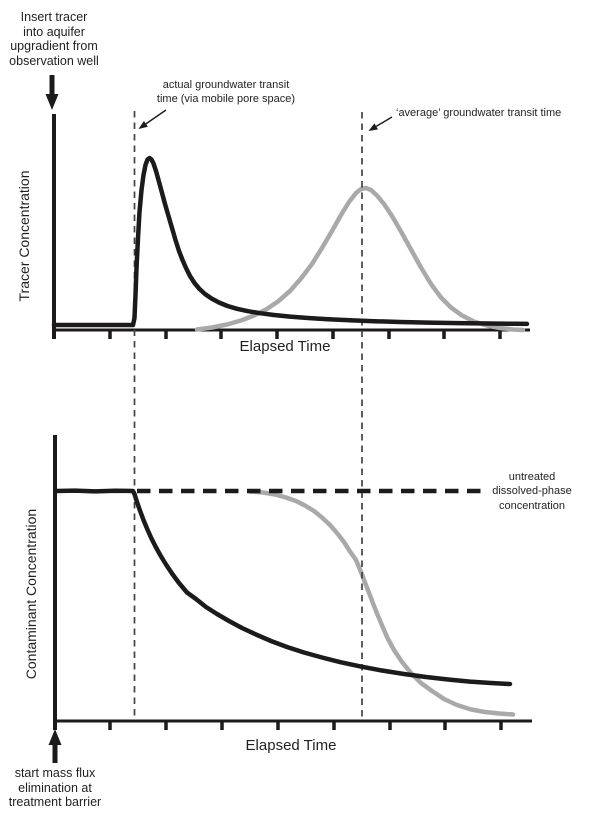 The width and height of the screenshot is (600, 820). Describe the element at coordinates (54, 17) in the screenshot. I see `insert-tracer-note-line: Insert tracer` at that location.